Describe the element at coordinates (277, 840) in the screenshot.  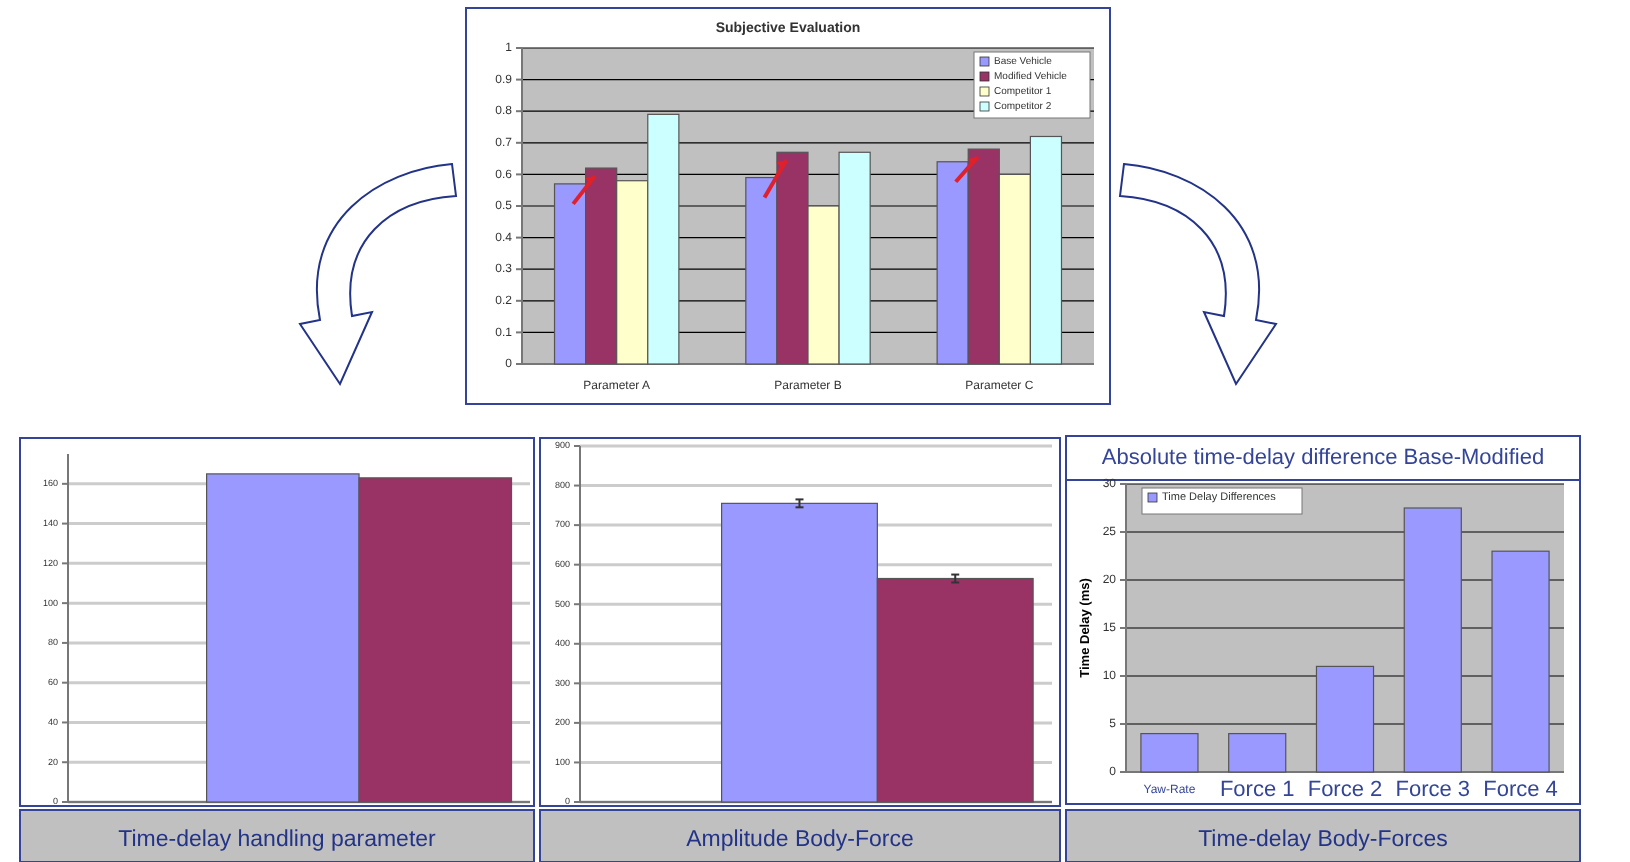
I see `text: Time-delay handling parameter` at that location.